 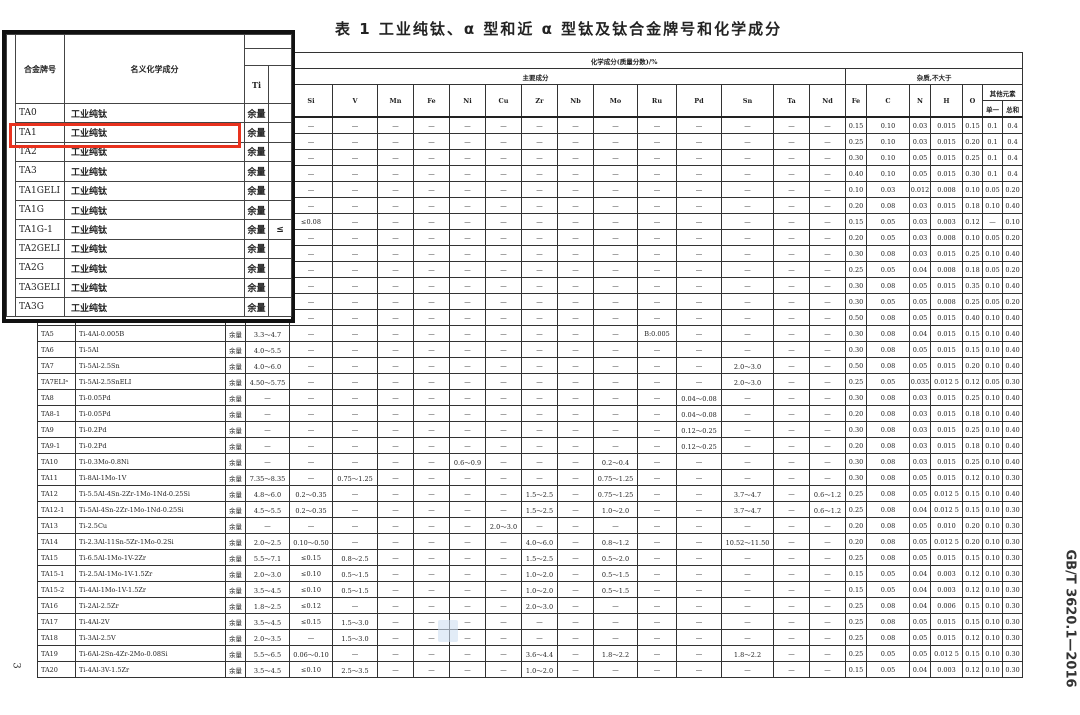 I want to click on value-cell: 0.03, so click(x=920, y=397).